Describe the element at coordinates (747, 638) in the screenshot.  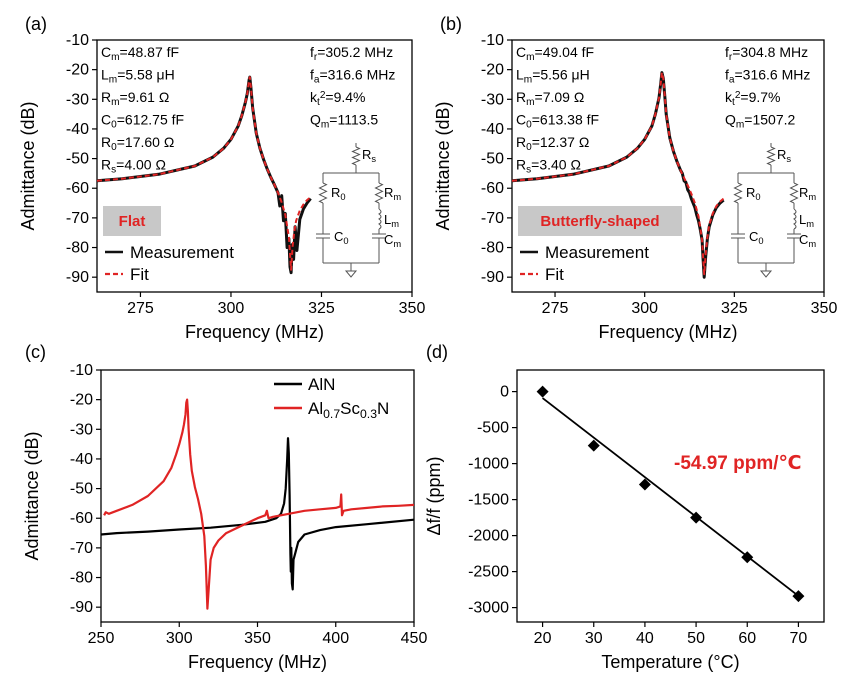
I see `x-tick-label: 60` at that location.